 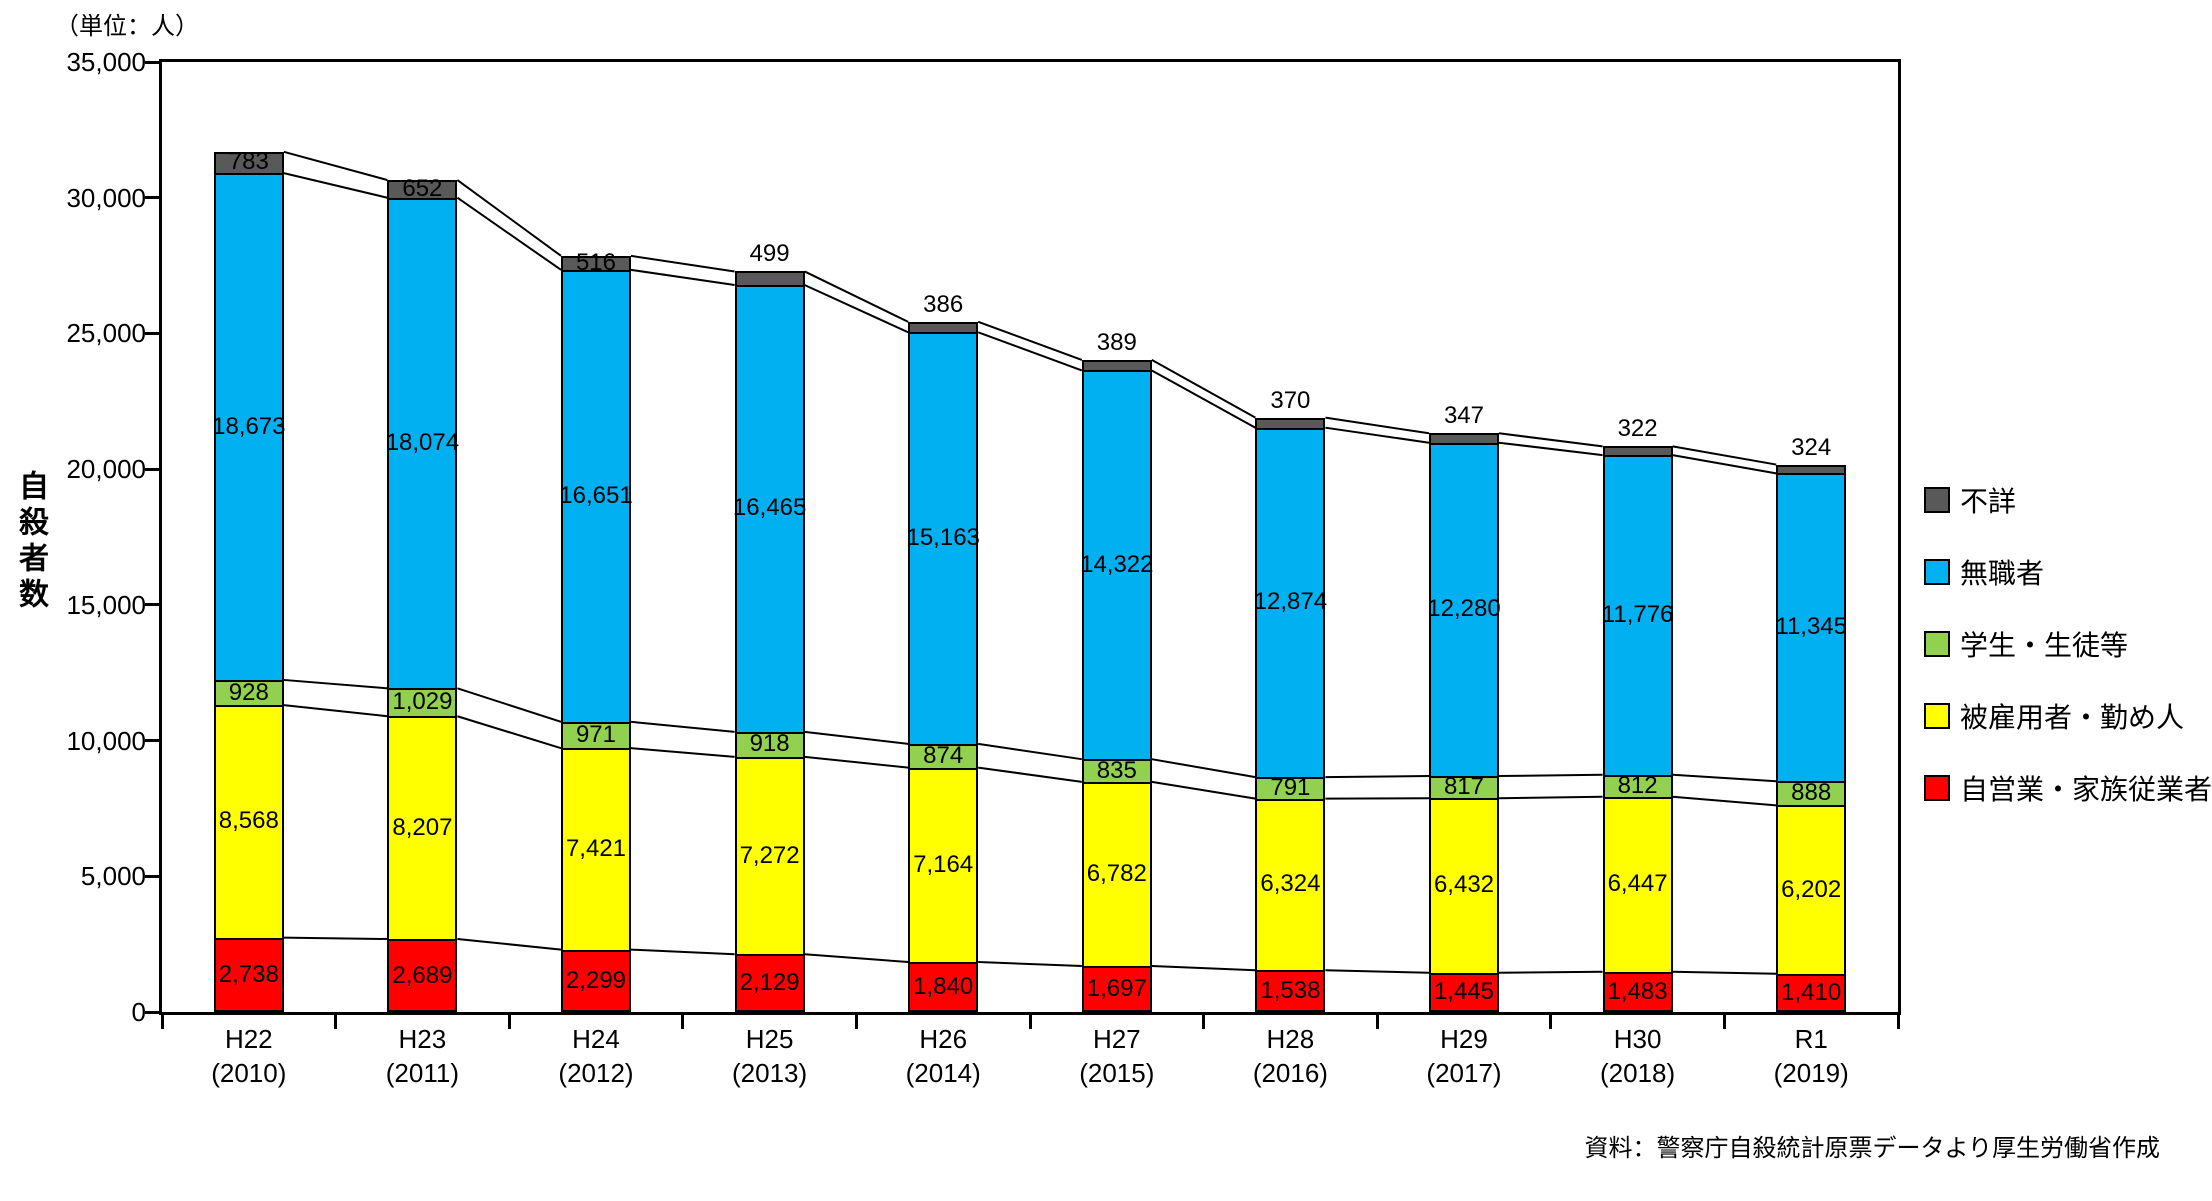 What do you see at coordinates (1970, 500) in the screenshot?
I see `legend-item: 不詳` at bounding box center [1970, 500].